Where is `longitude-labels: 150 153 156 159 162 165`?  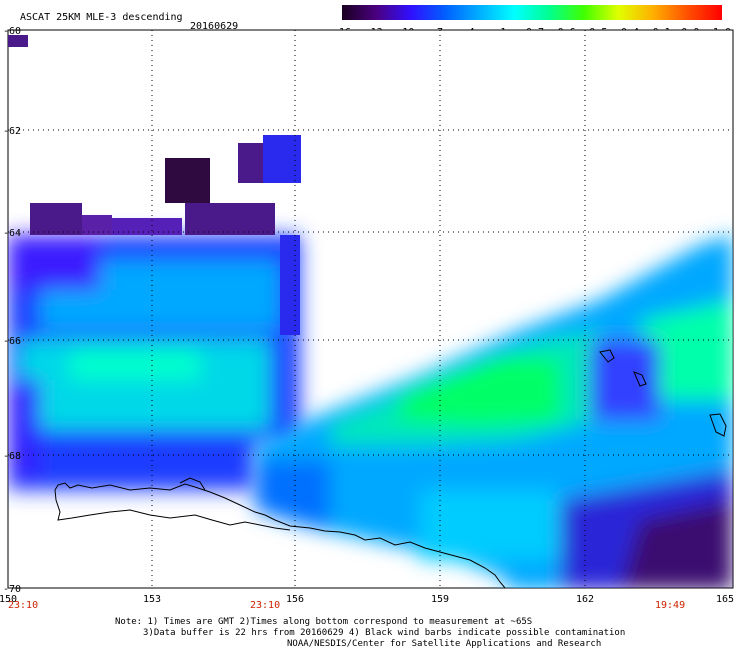 longitude-labels: 150 153 156 159 162 165 is located at coordinates (367, 599).